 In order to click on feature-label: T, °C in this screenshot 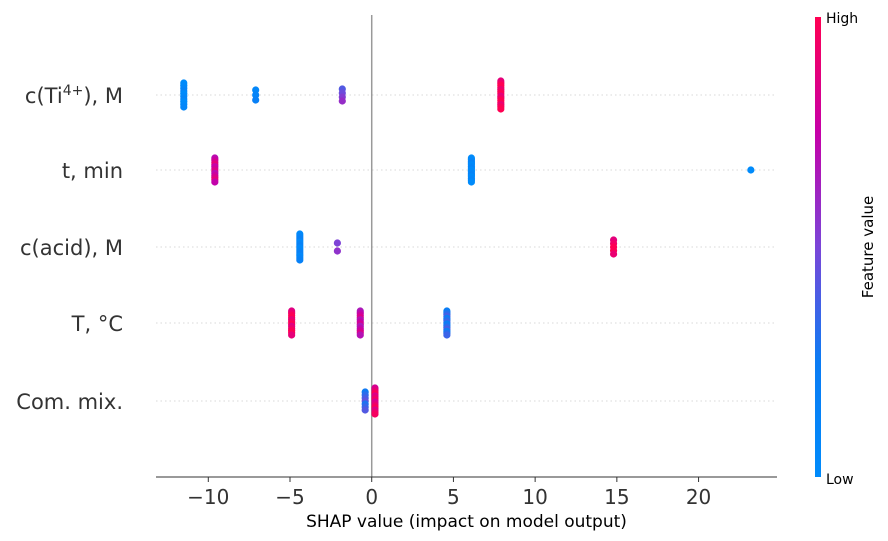, I will do `click(97, 324)`.